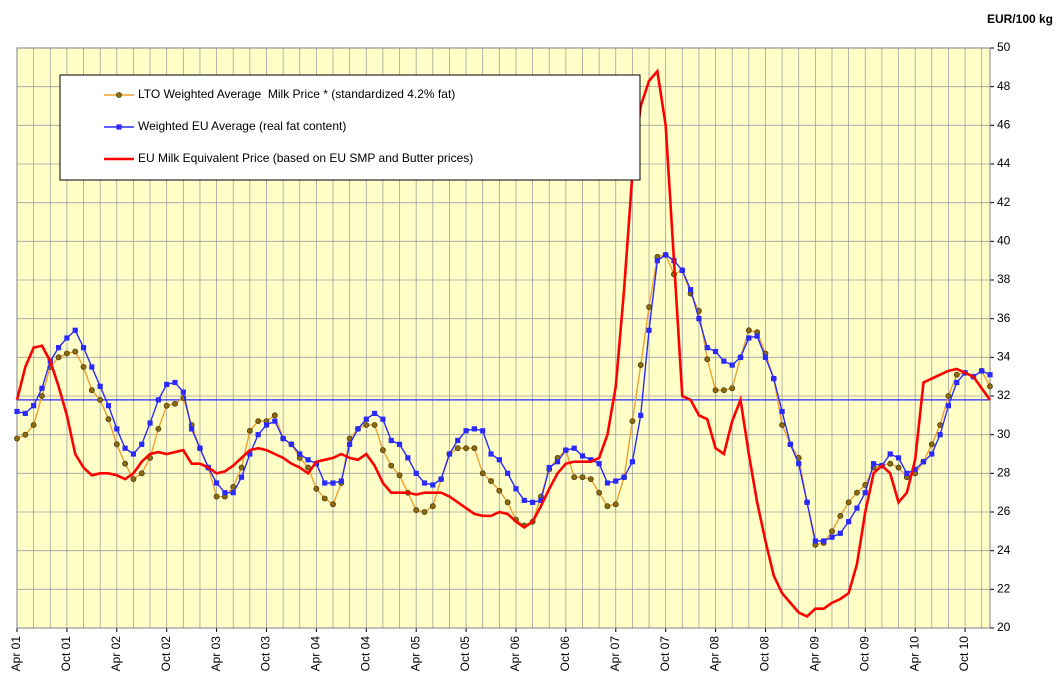 The width and height of the screenshot is (1060, 681). Describe the element at coordinates (1004, 511) in the screenshot. I see `y-tick-label: 26` at that location.